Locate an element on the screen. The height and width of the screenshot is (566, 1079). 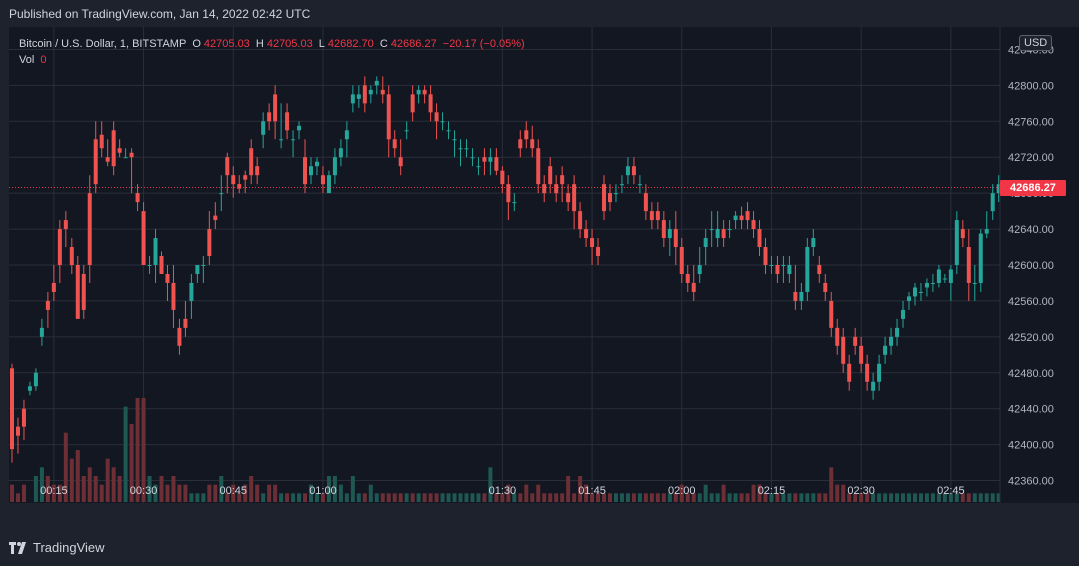
tradingview-logo-icon is located at coordinates (17, 547).